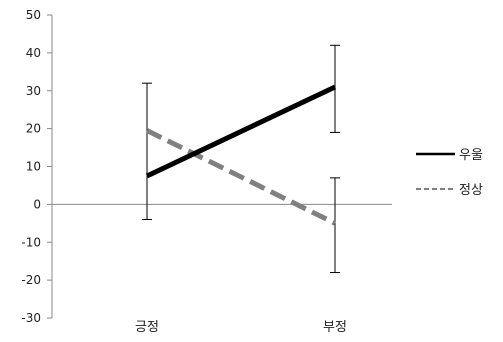 The width and height of the screenshot is (503, 342). What do you see at coordinates (33, 15) in the screenshot?
I see `y-tick-label: 50` at bounding box center [33, 15].